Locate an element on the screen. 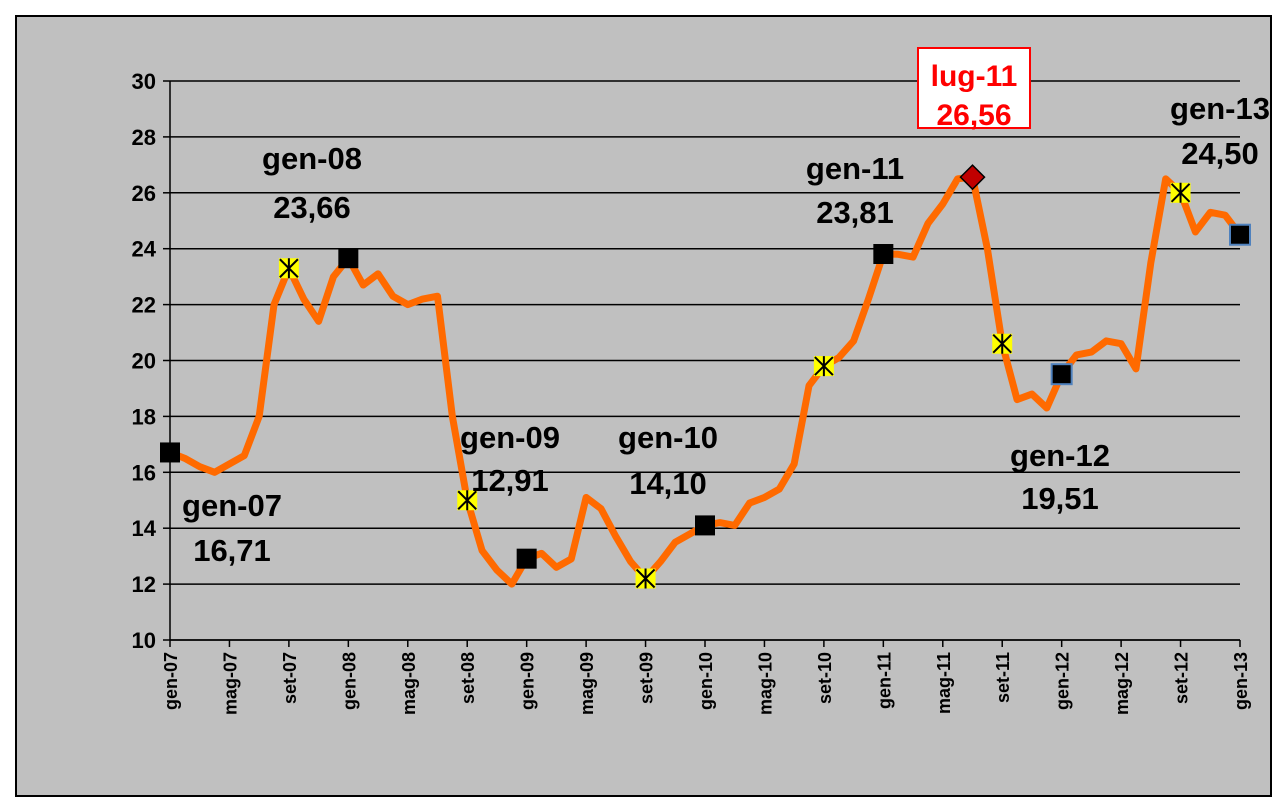  value-label: 12,91 is located at coordinates (510, 480).